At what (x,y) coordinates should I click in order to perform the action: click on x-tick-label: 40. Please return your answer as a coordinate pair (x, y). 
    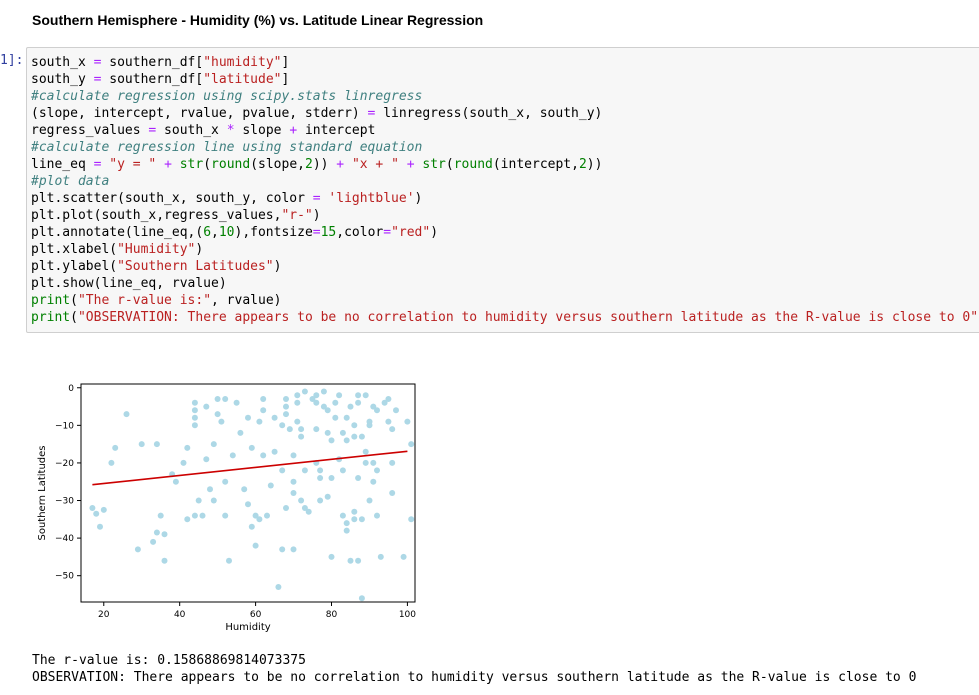
    Looking at the image, I should click on (180, 615).